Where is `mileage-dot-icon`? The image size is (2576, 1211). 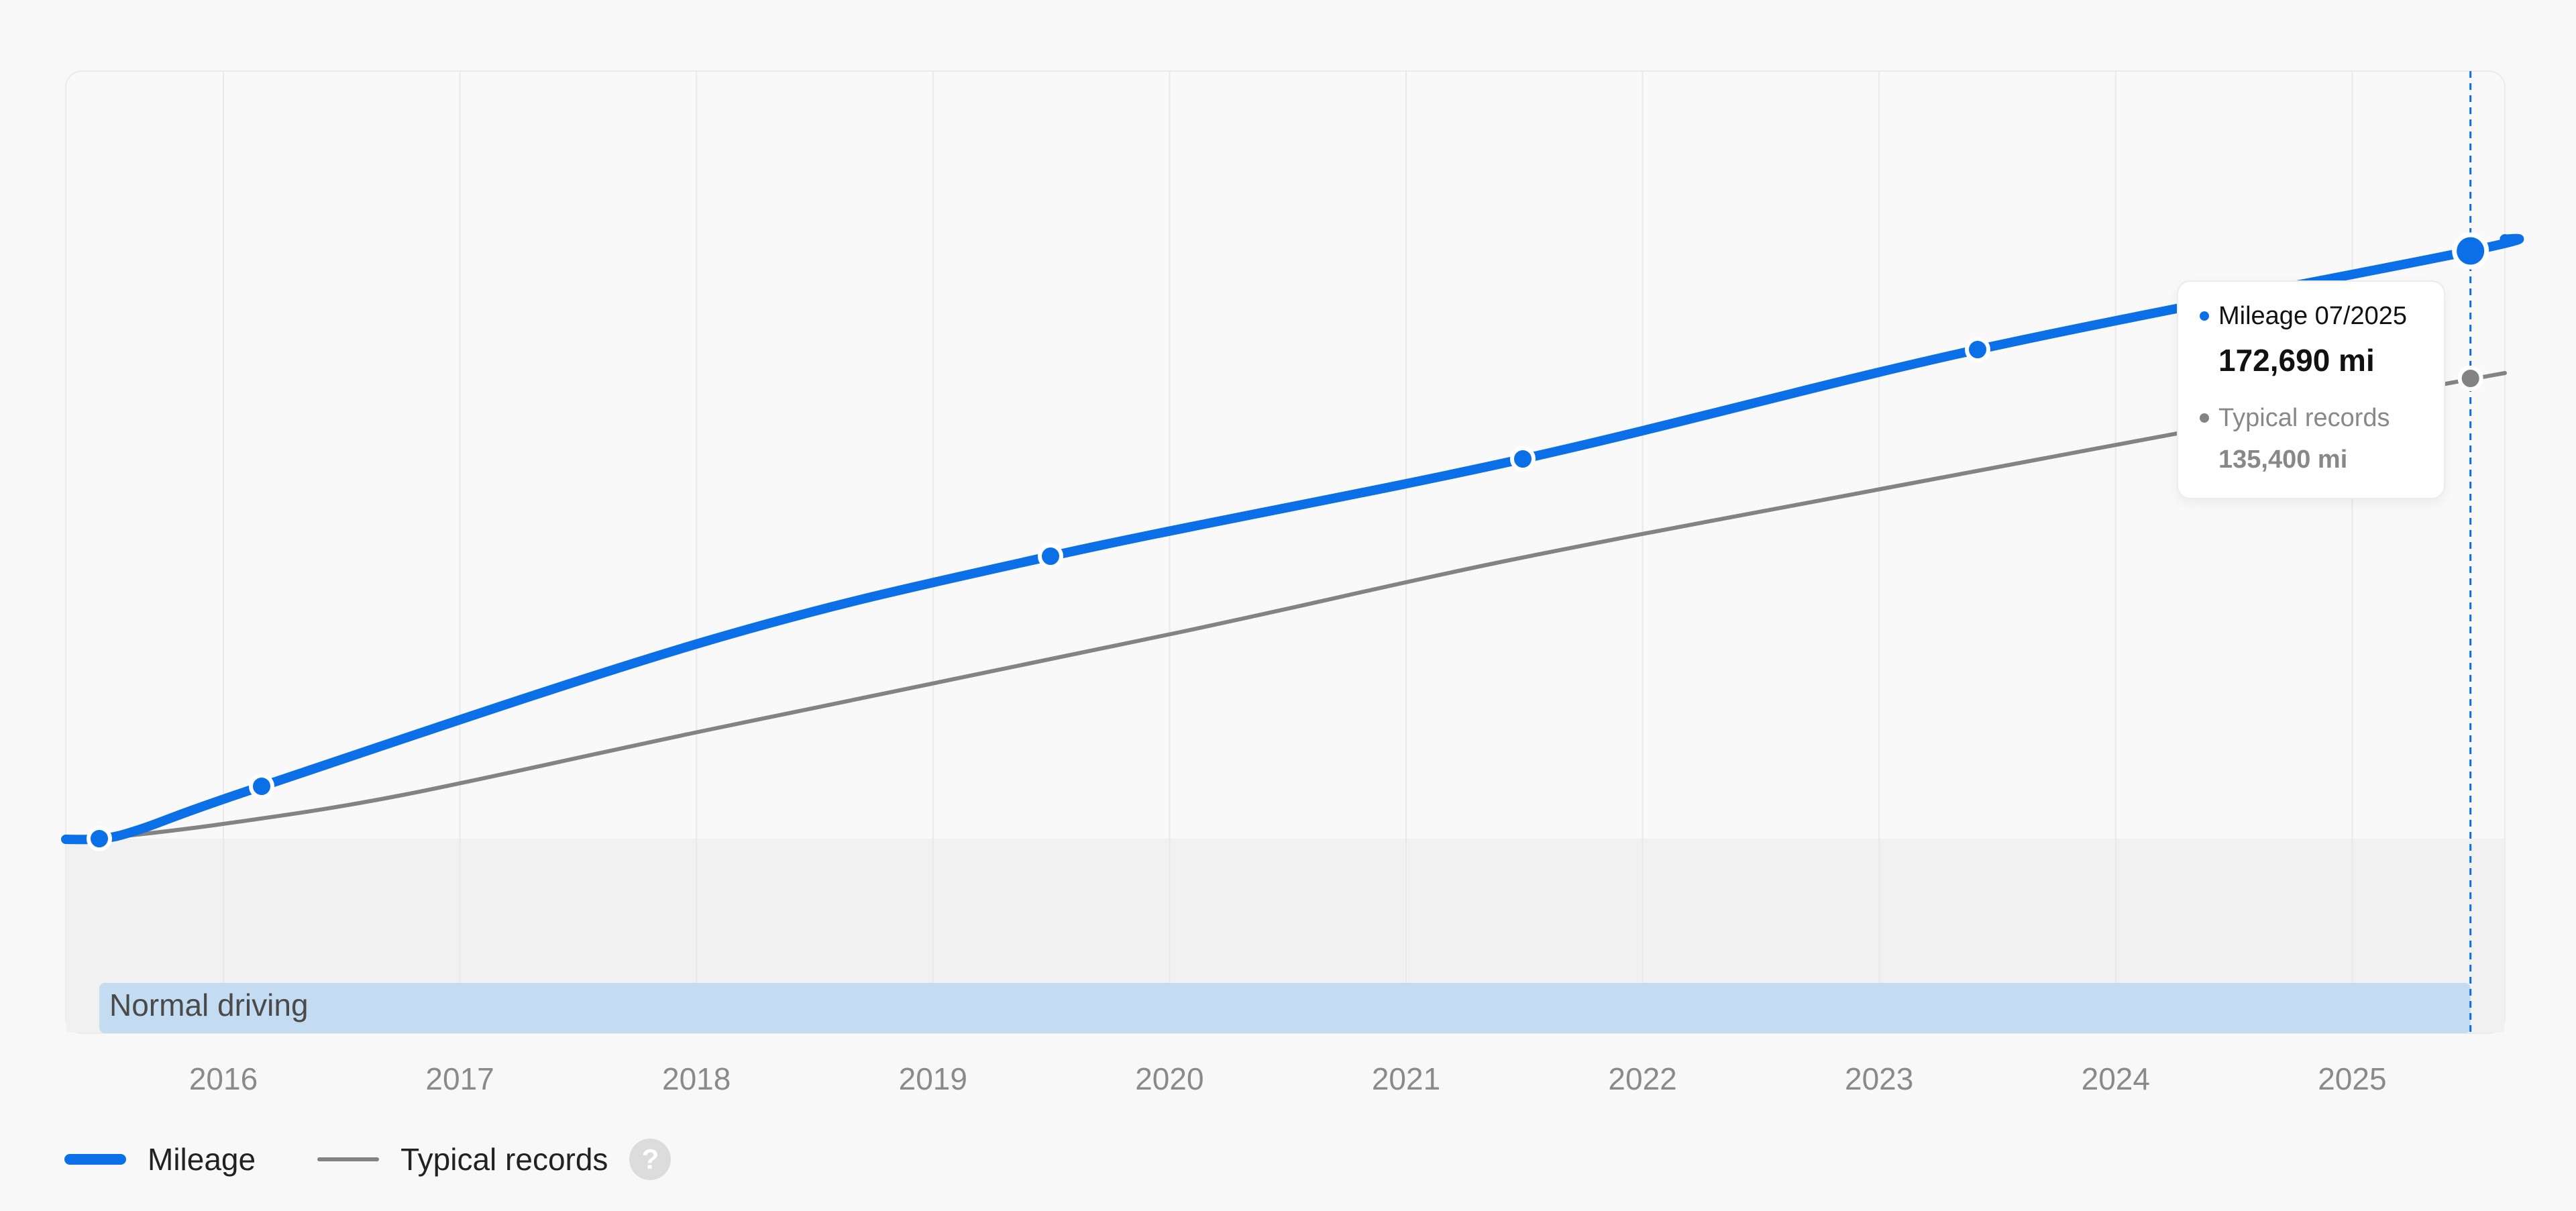
mileage-dot-icon is located at coordinates (2204, 316).